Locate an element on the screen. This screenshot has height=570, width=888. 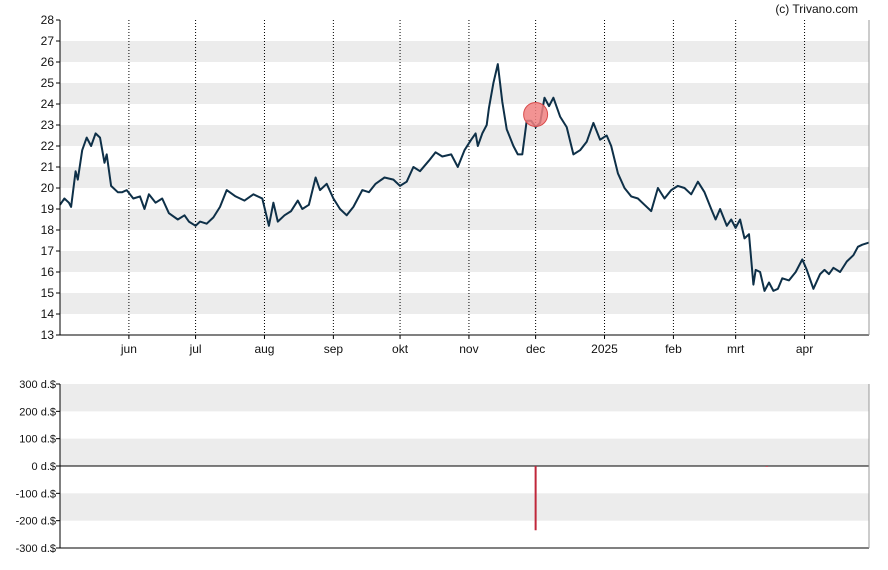
x-tick-label: apr is located at coordinates (804, 349).